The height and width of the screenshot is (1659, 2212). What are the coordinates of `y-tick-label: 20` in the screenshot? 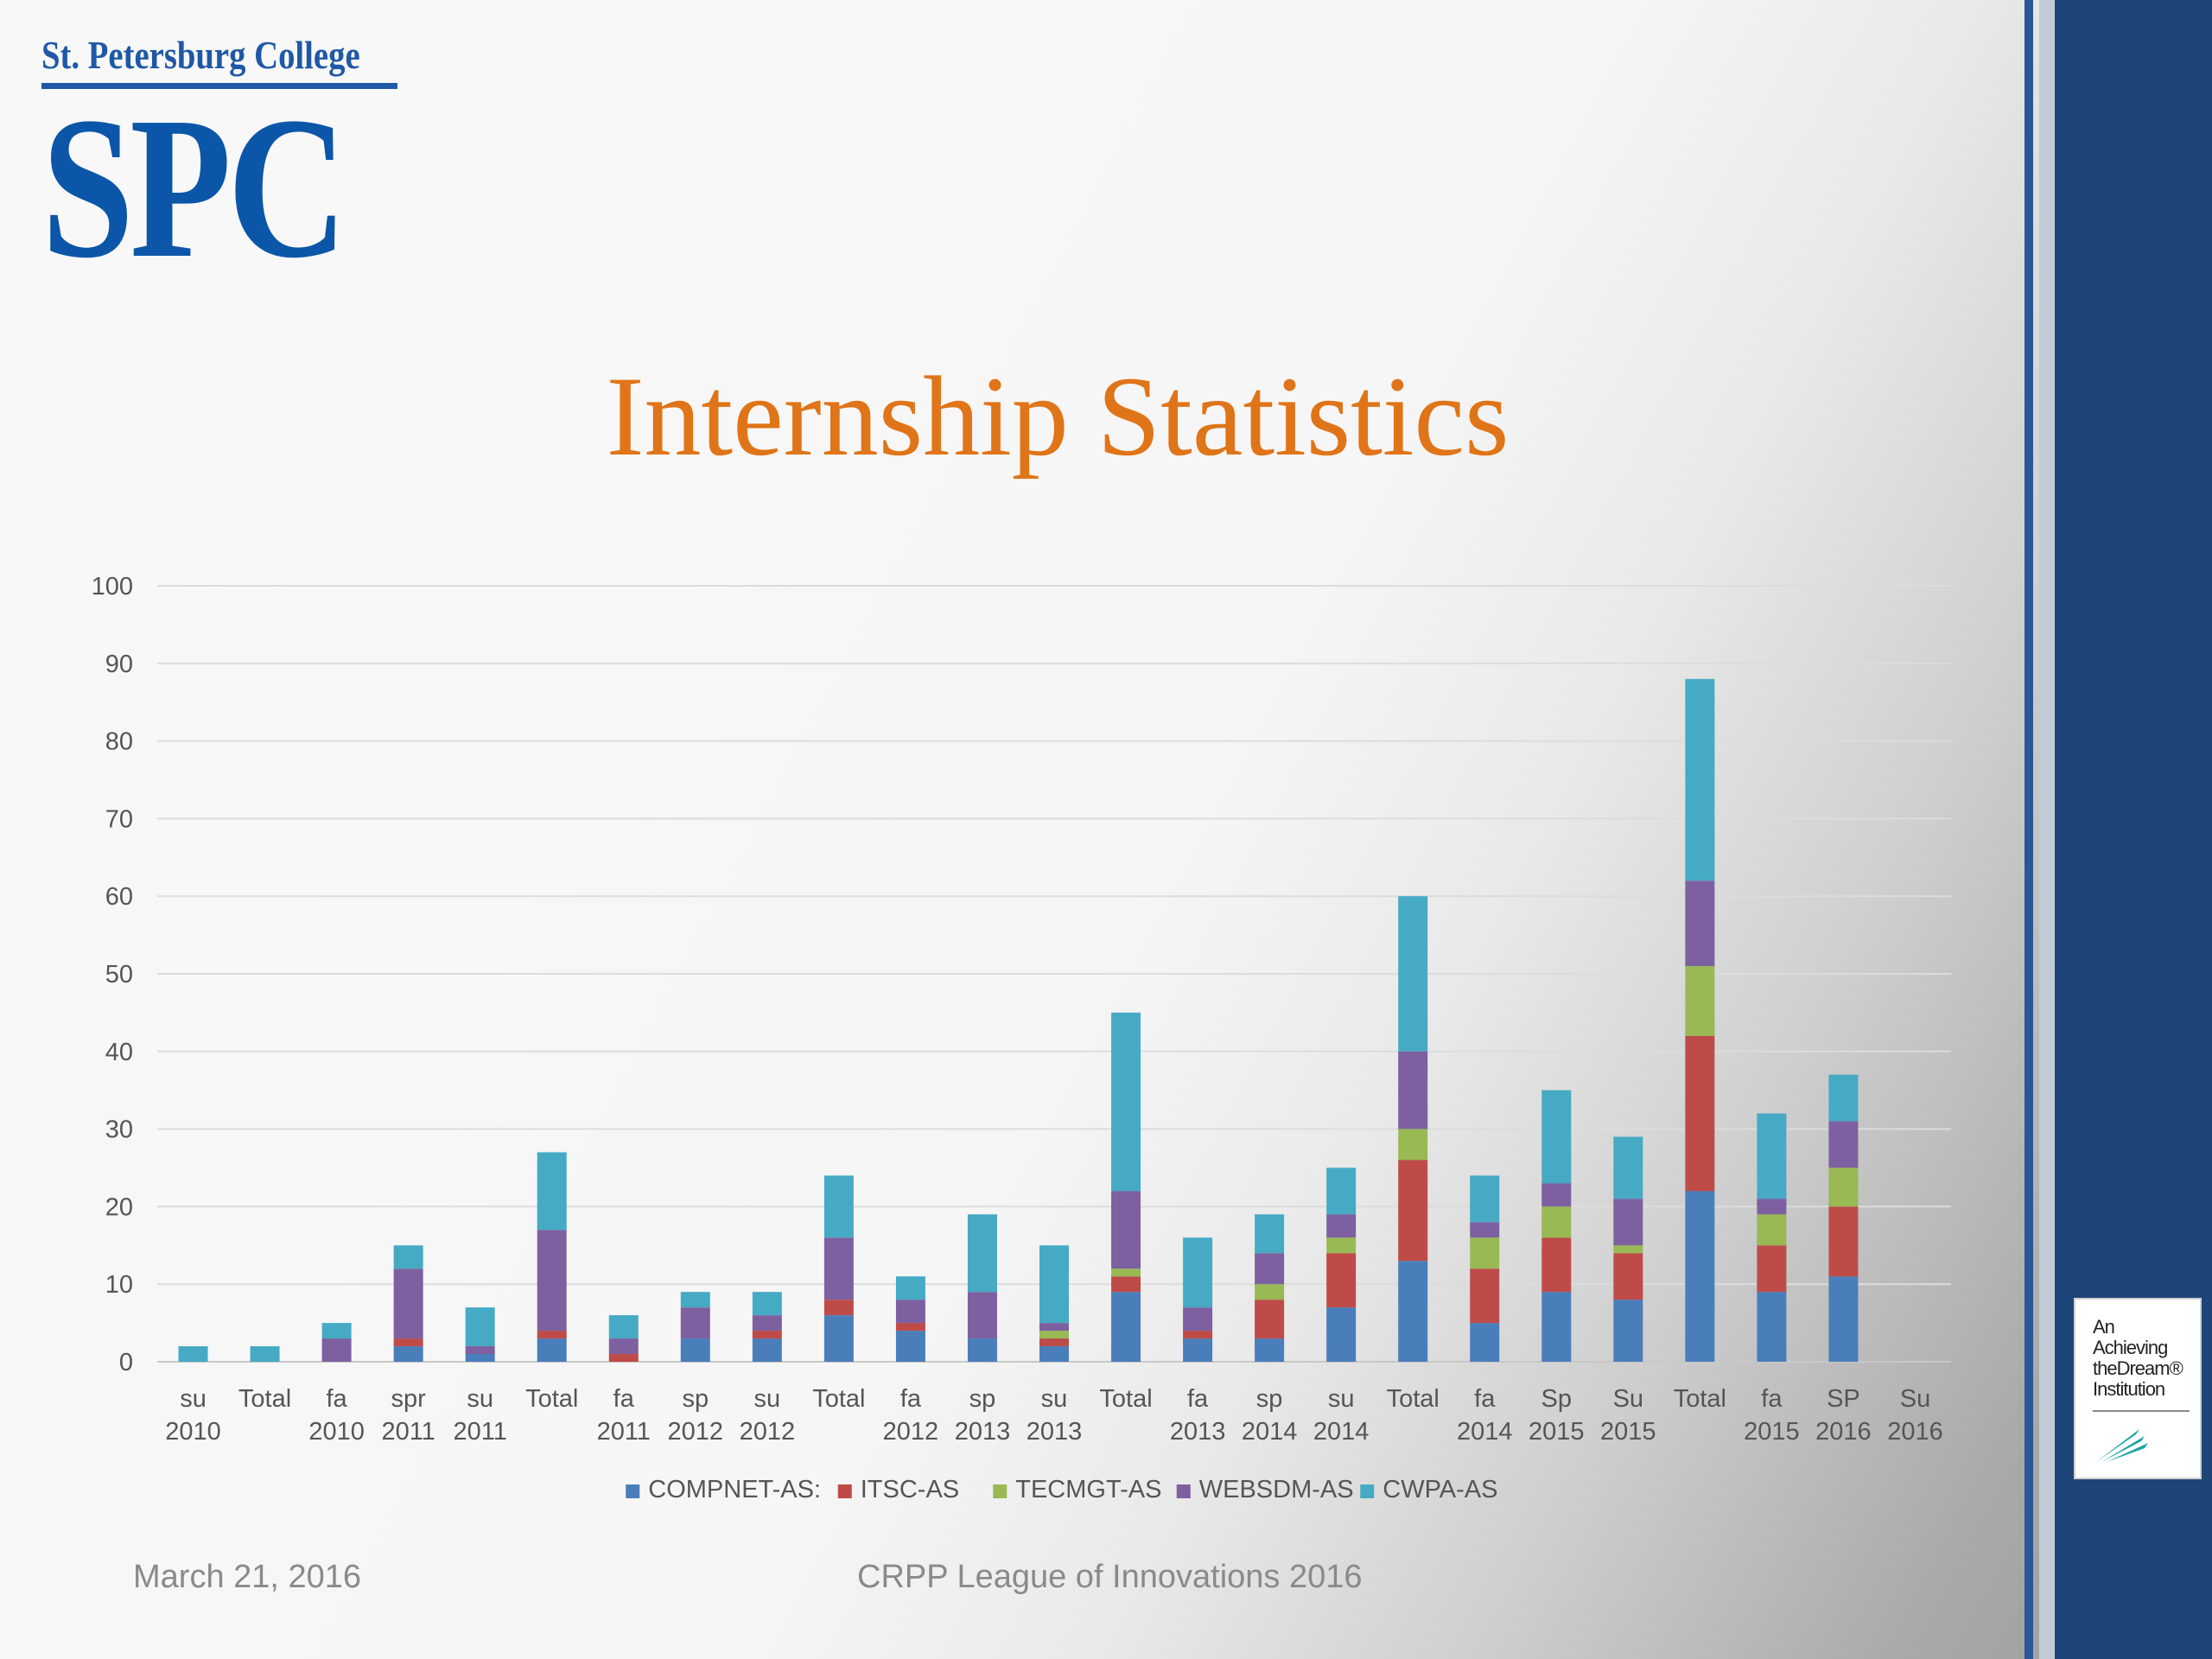 It's located at (119, 1207).